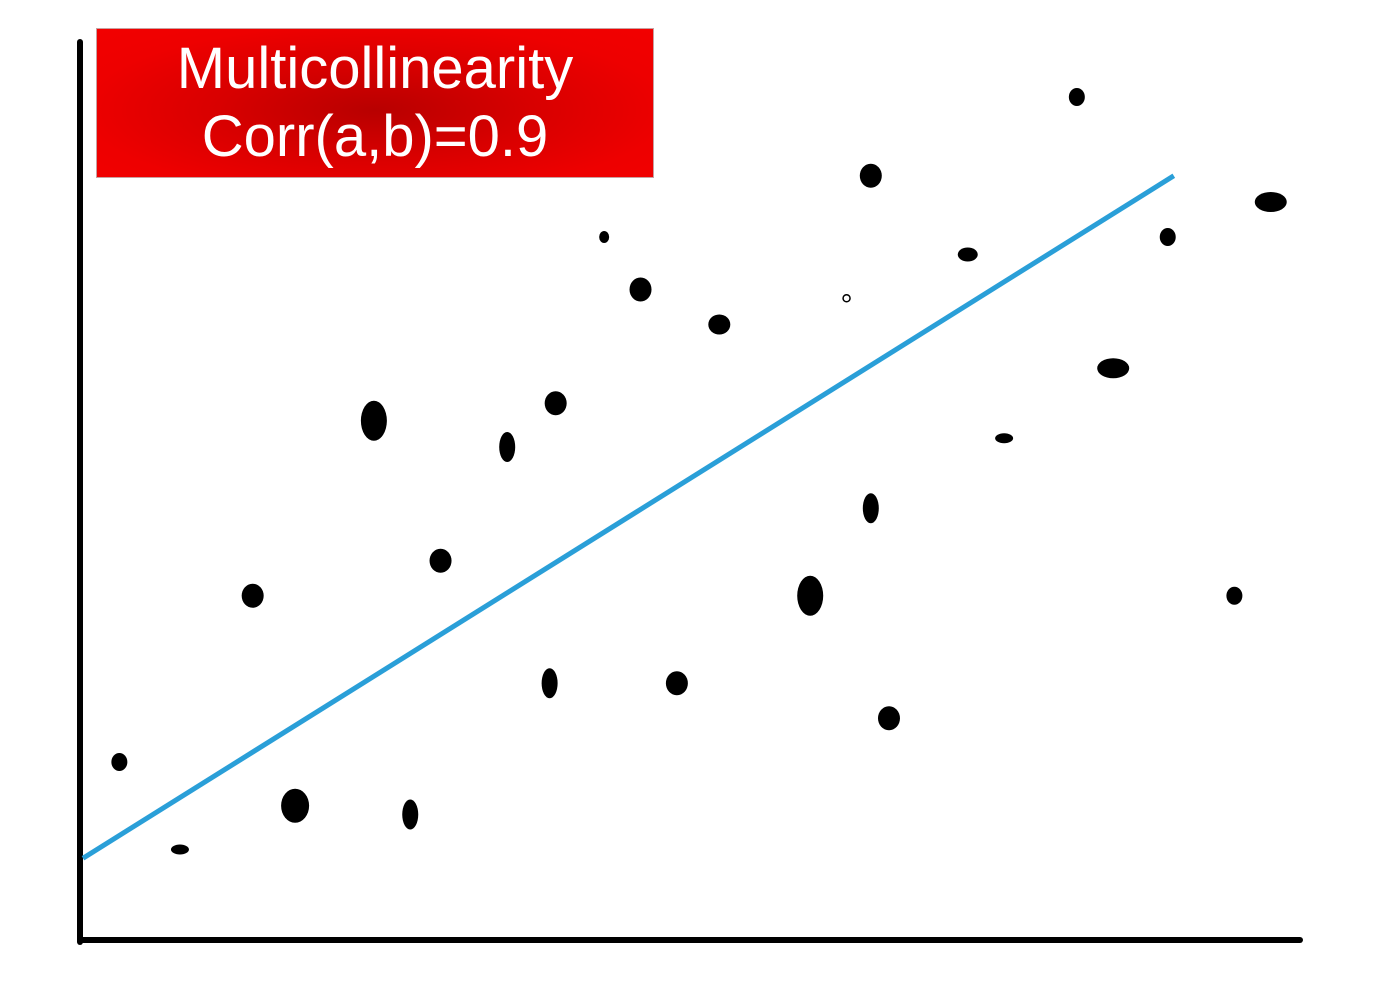 This screenshot has width=1400, height=985. What do you see at coordinates (375, 68) in the screenshot?
I see `chart-title: Multicollinearity` at bounding box center [375, 68].